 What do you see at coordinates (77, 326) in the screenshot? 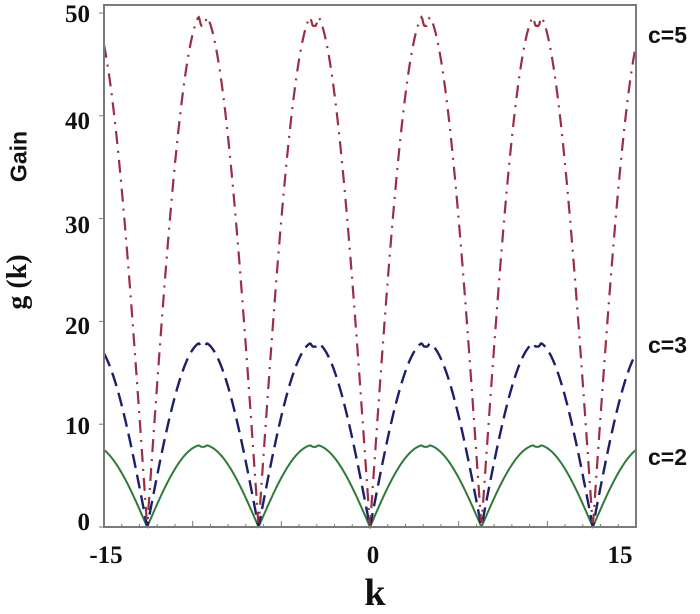
I see `y-tick-20: 20` at bounding box center [77, 326].